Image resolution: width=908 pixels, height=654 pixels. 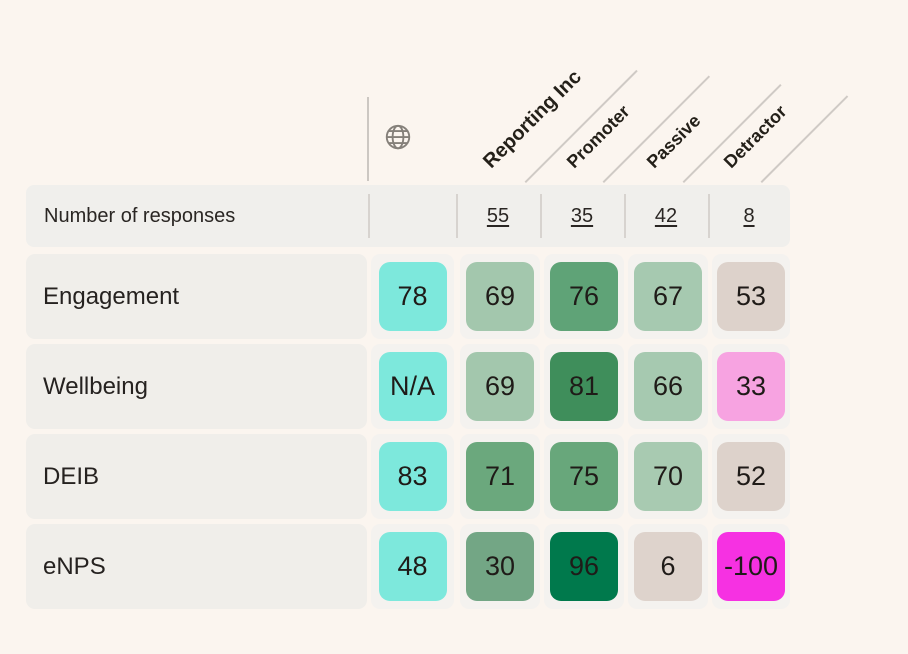 I want to click on score-cell-wellbeing-promoter: 81, so click(x=584, y=386).